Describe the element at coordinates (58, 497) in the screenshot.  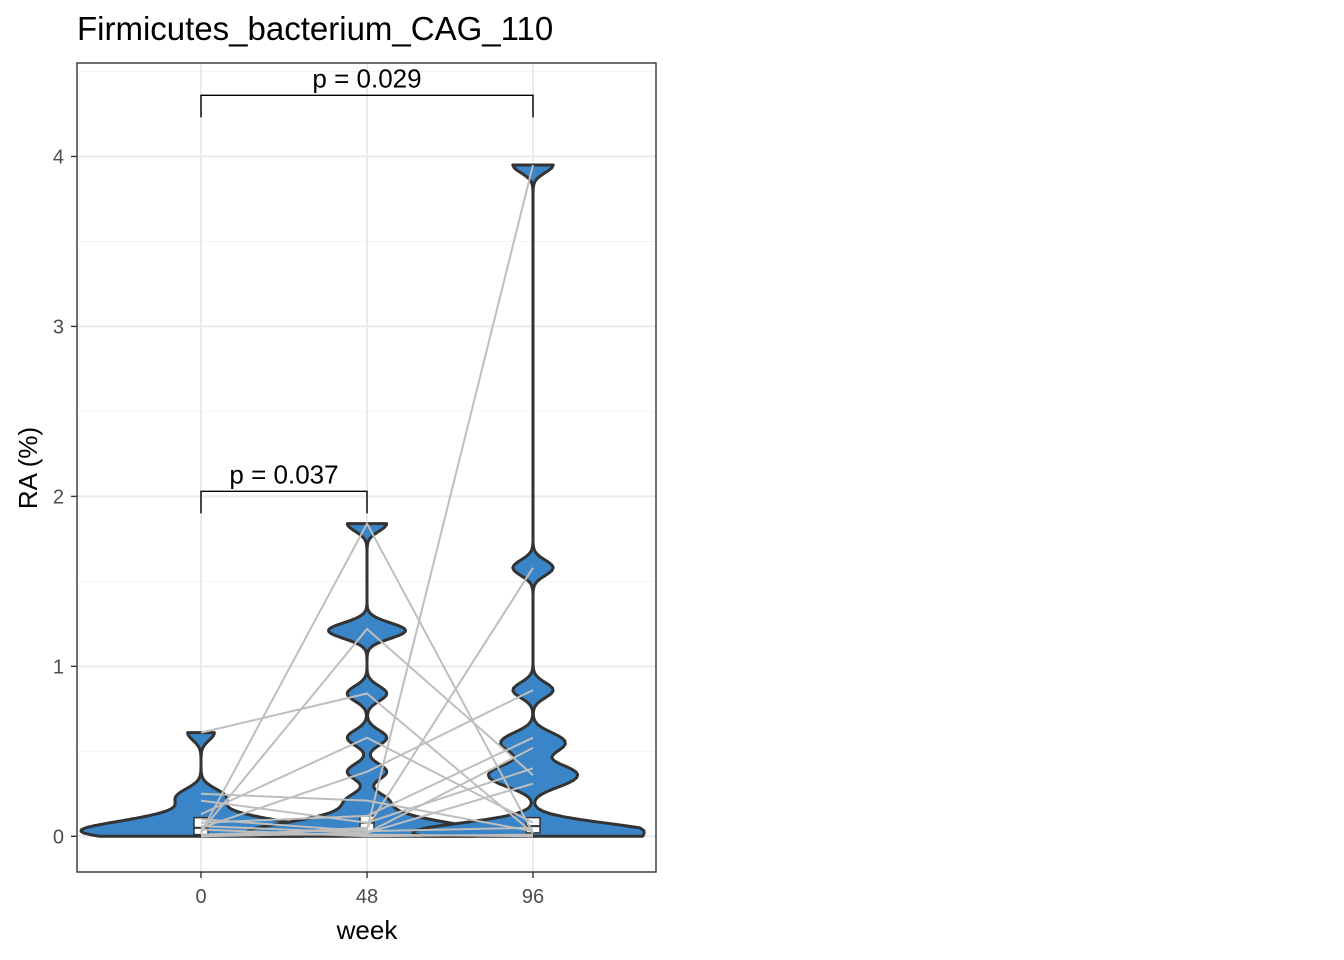
I see `y-tick-label-2: 2` at that location.